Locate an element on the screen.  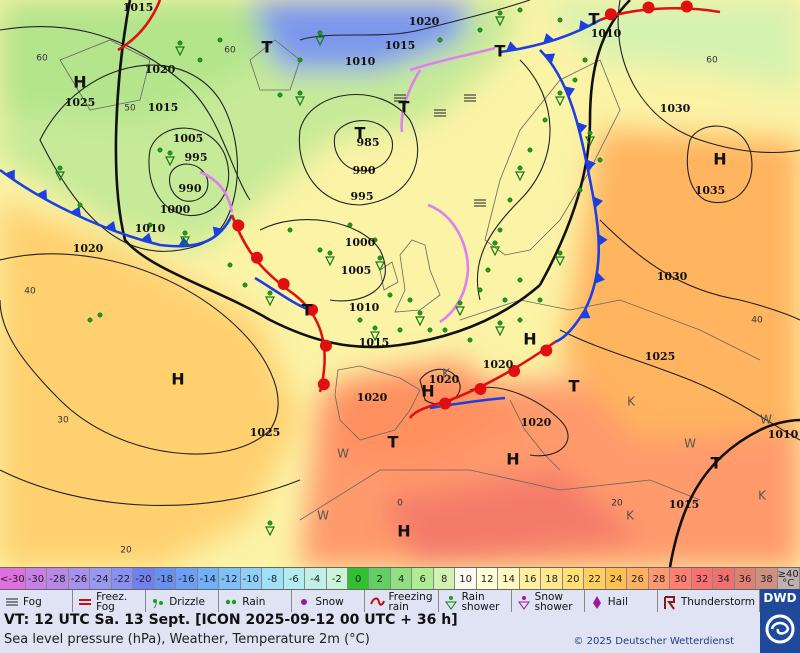
legend-item: Rain is located at coordinates (256, 601).